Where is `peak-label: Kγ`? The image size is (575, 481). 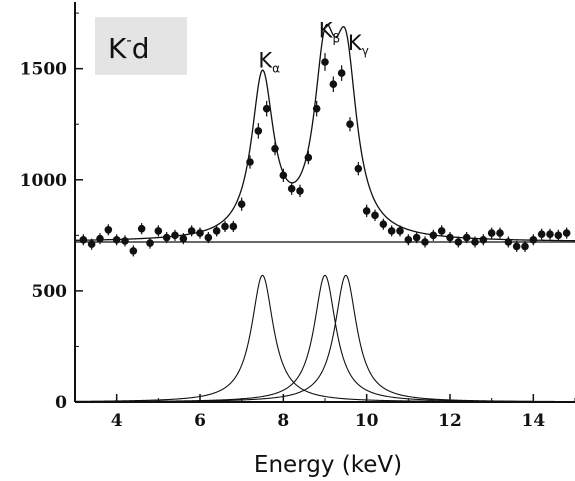 peak-label: Kγ is located at coordinates (358, 44).